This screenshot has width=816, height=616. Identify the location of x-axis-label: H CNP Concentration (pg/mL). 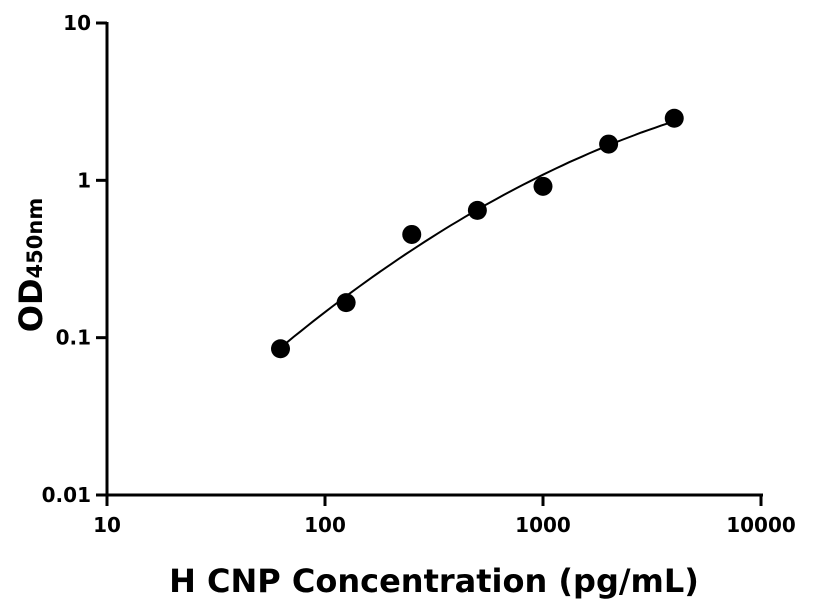
(434, 581).